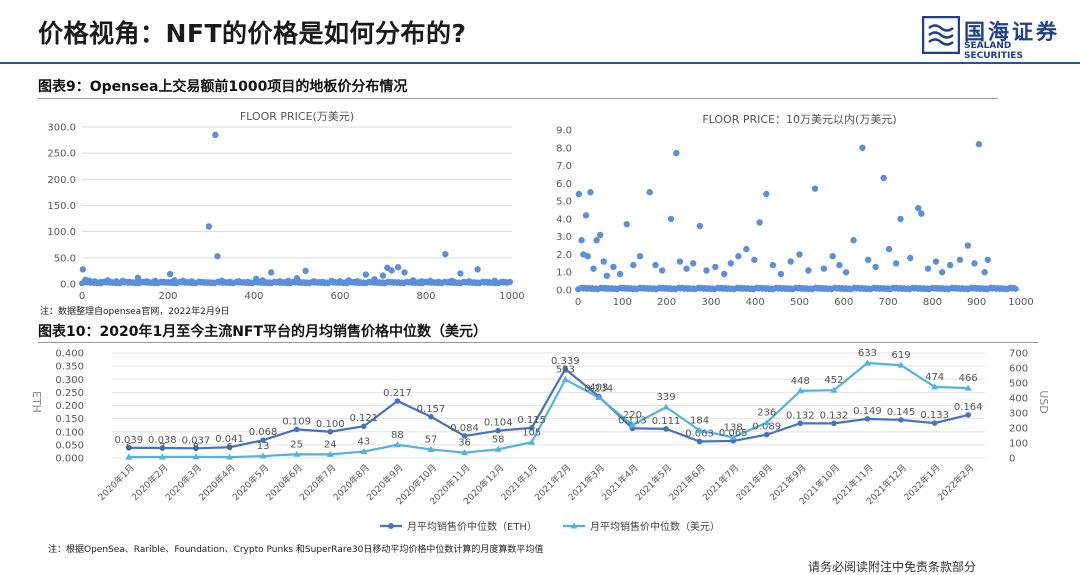 The image size is (1080, 575). I want to click on eth-data-label: 0.065, so click(733, 433).